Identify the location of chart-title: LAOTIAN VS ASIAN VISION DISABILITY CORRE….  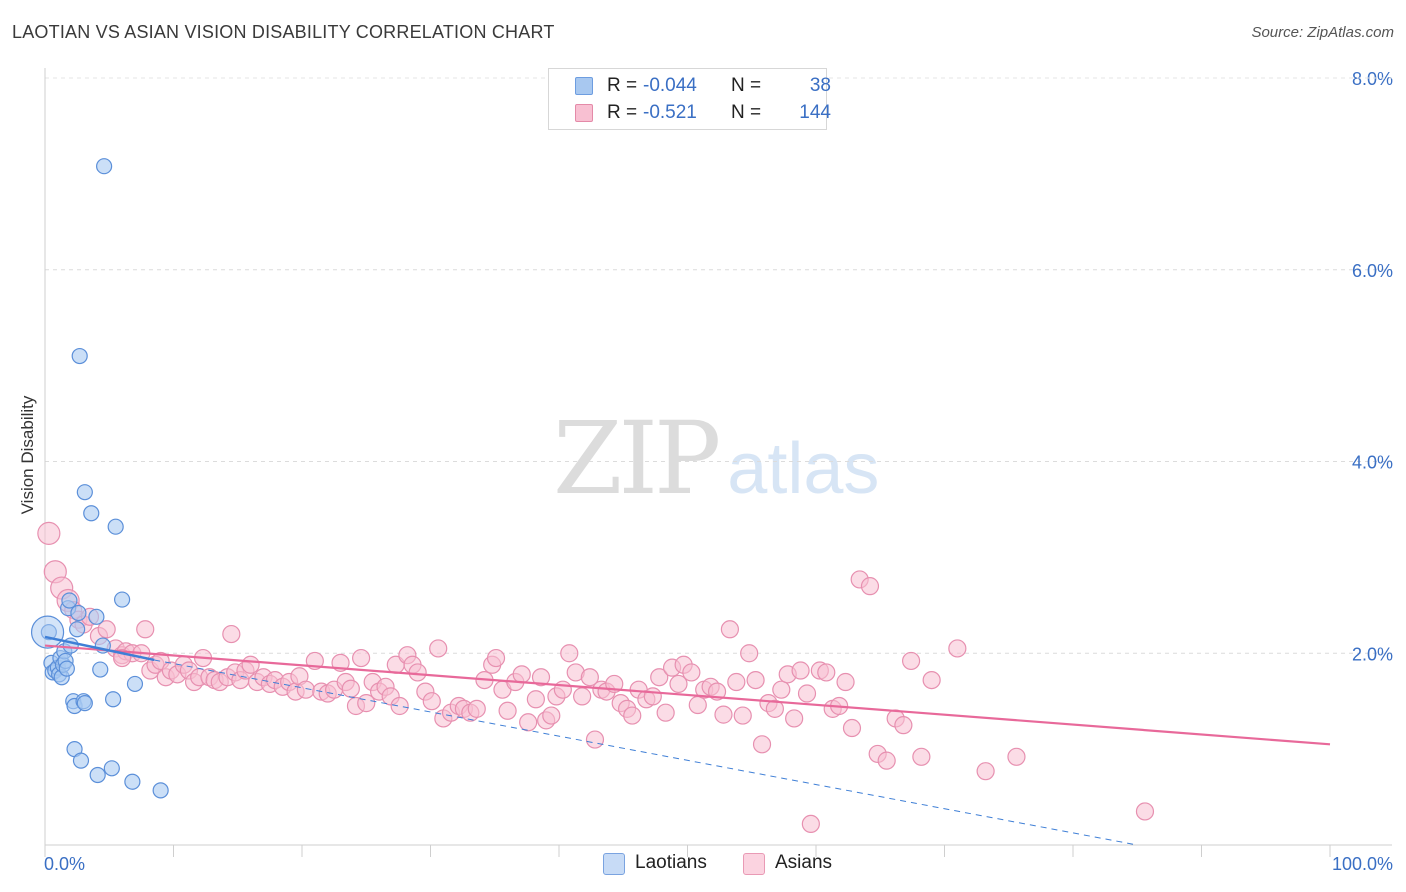
(283, 32).